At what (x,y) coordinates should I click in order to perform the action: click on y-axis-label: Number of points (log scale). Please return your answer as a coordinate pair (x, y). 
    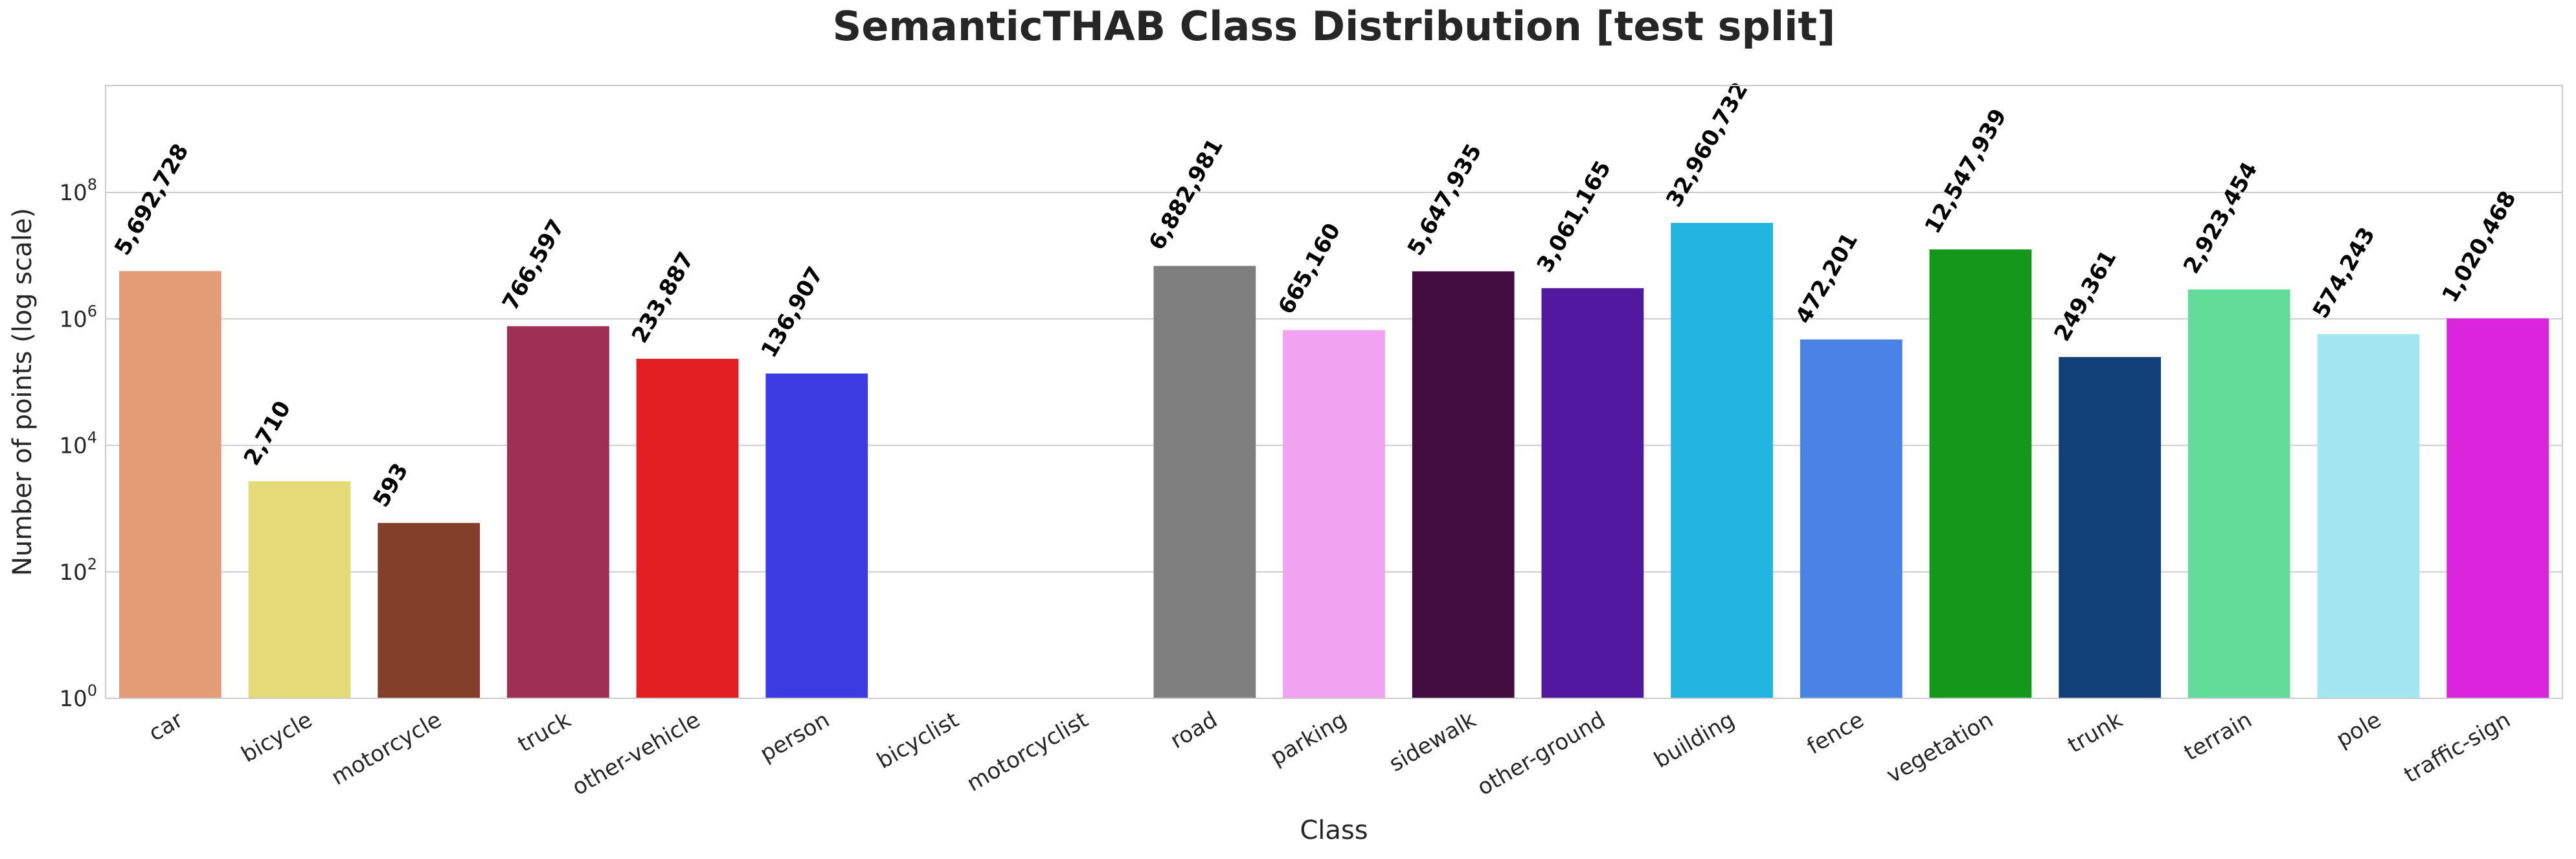
    Looking at the image, I should click on (23, 392).